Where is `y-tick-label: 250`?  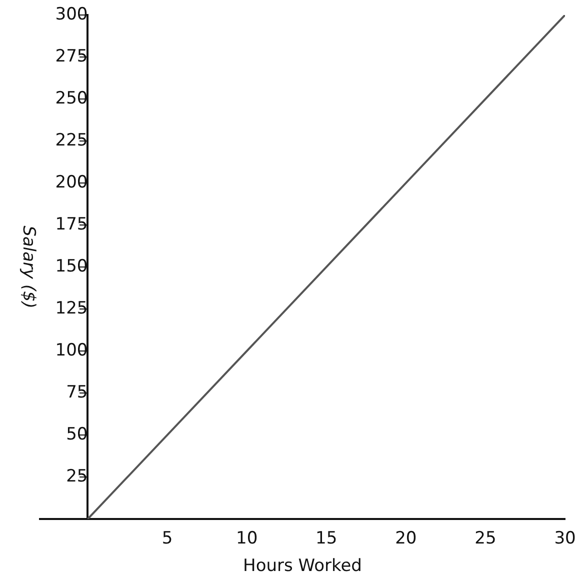
y-tick-label: 250 is located at coordinates (71, 98).